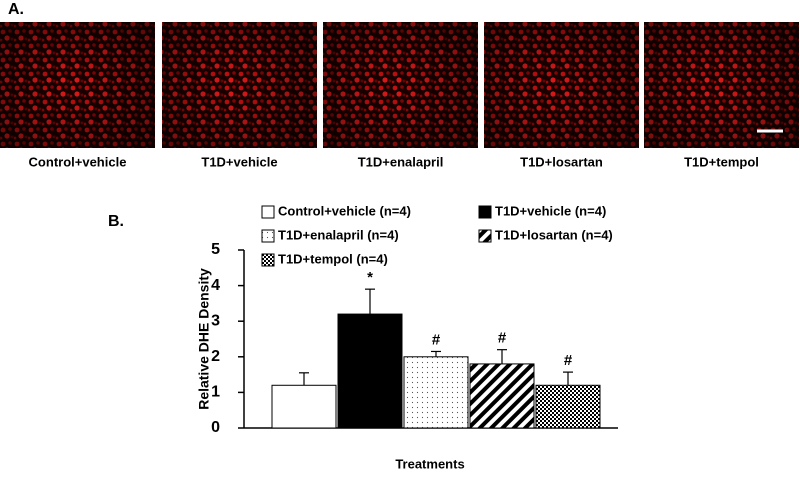 This screenshot has height=477, width=800. What do you see at coordinates (215, 320) in the screenshot?
I see `y-tick-label: 3` at bounding box center [215, 320].